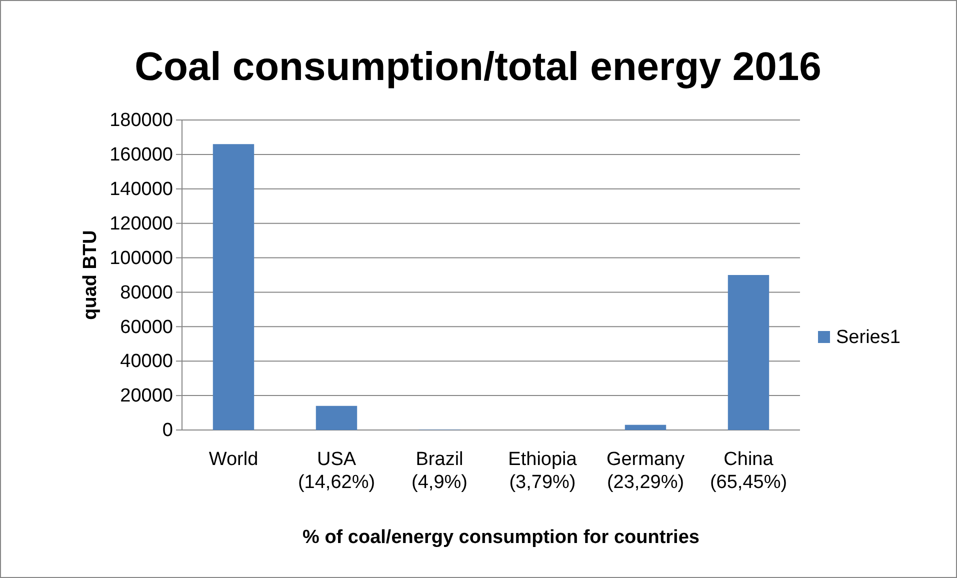  I want to click on chart-title: Coal consumption/total energy 2016, so click(478, 67).